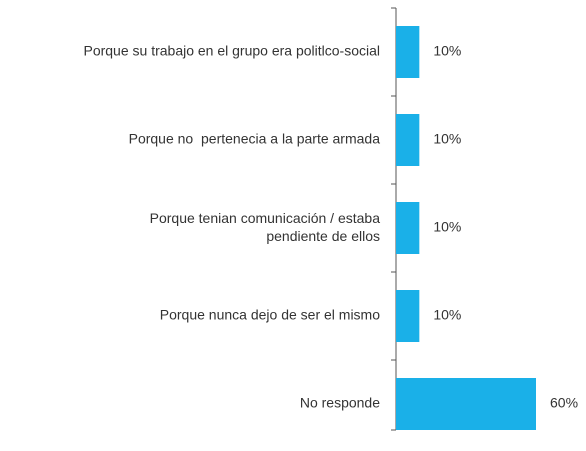 The image size is (586, 451). Describe the element at coordinates (340, 403) in the screenshot. I see `category-label: No responde` at that location.